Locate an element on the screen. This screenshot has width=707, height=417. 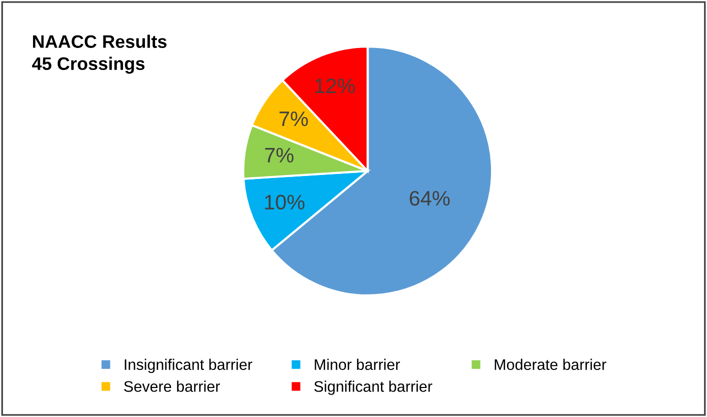
legend-label: Moderate barrier is located at coordinates (550, 364).